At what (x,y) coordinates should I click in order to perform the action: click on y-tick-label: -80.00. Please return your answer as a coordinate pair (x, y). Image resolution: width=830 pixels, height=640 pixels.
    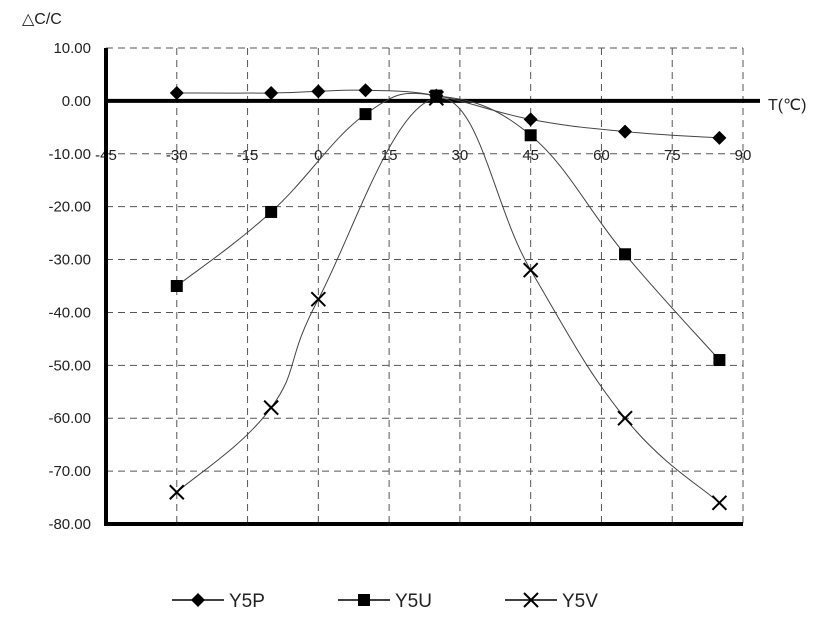
    Looking at the image, I should click on (69, 524).